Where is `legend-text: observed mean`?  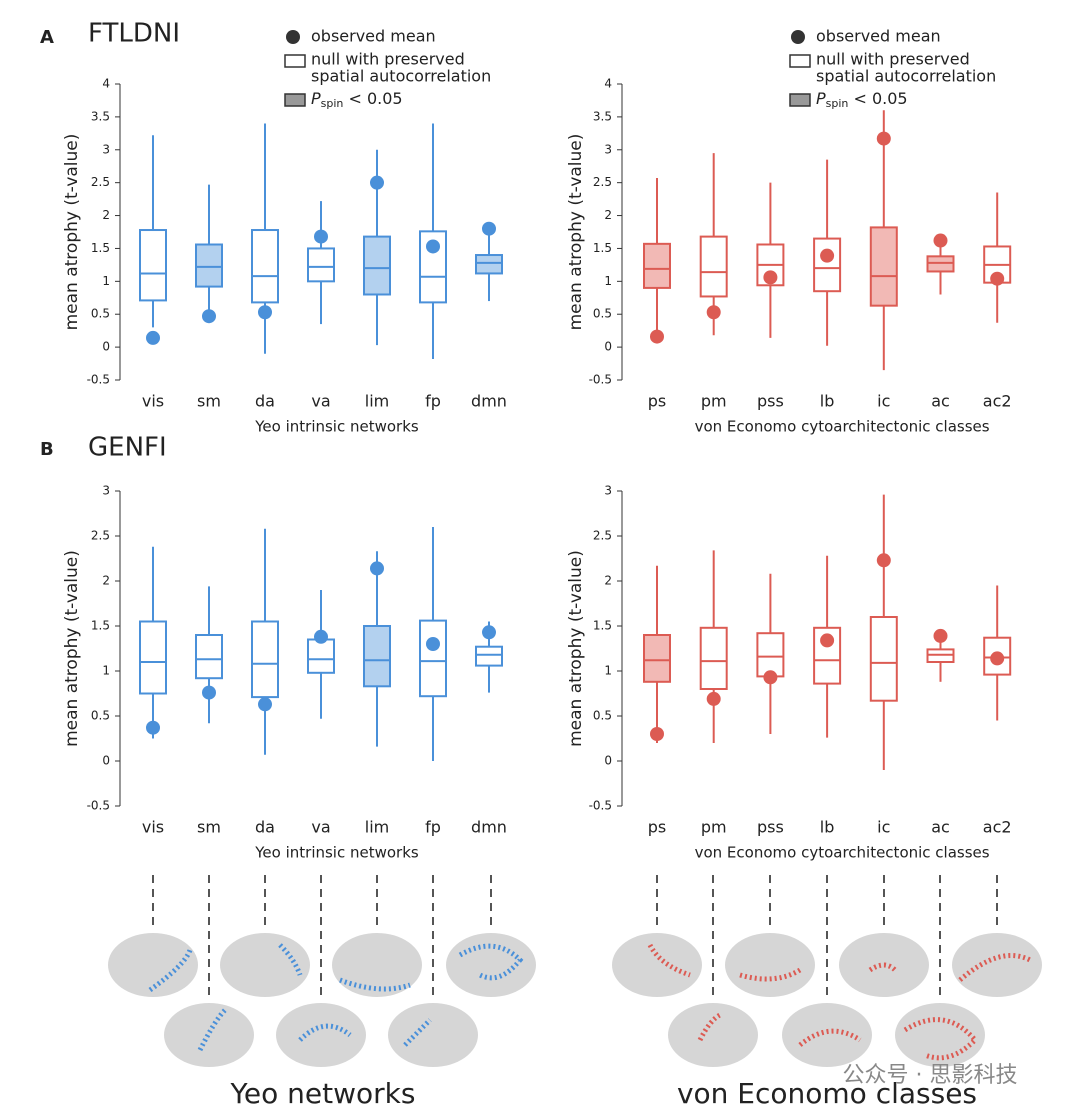
legend-text: observed mean is located at coordinates (373, 36).